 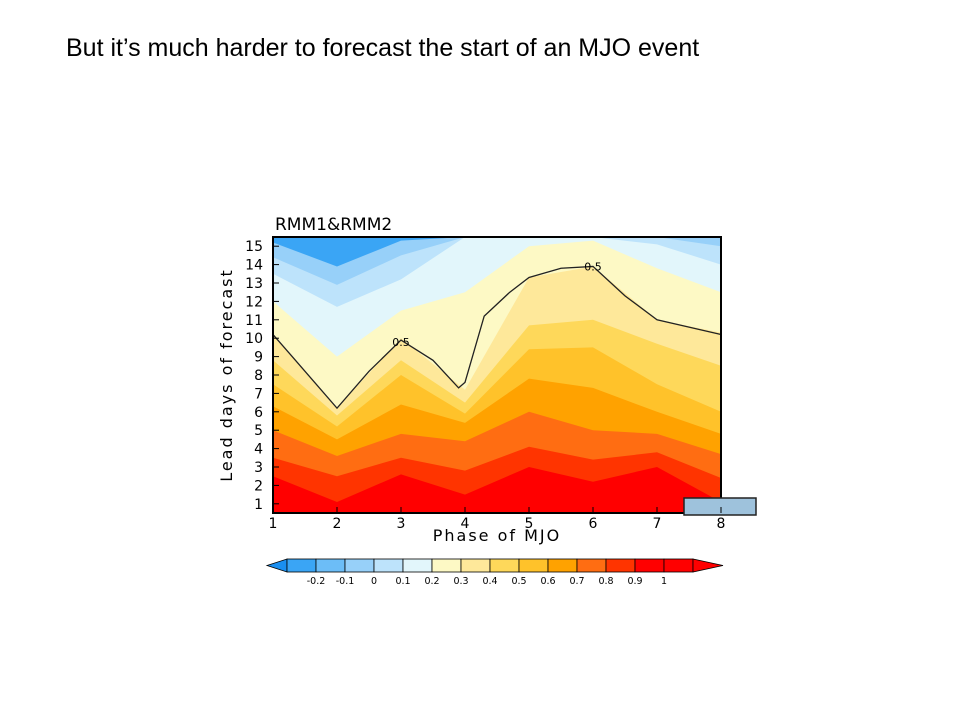 I want to click on x-tick-label: 6, so click(x=593, y=524).